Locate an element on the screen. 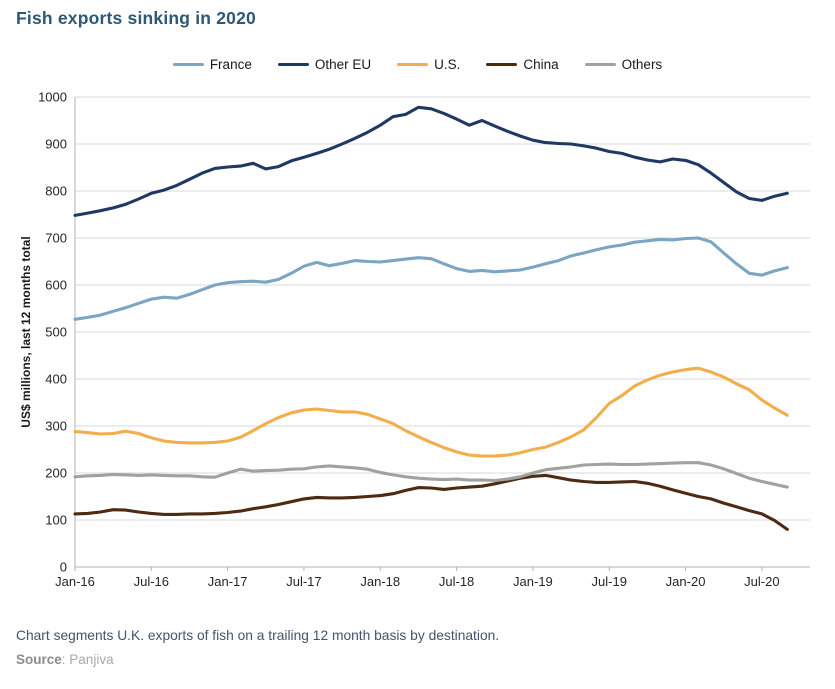 The image size is (835, 689). x-tick-label-jul-19: Jul-19 is located at coordinates (609, 581).